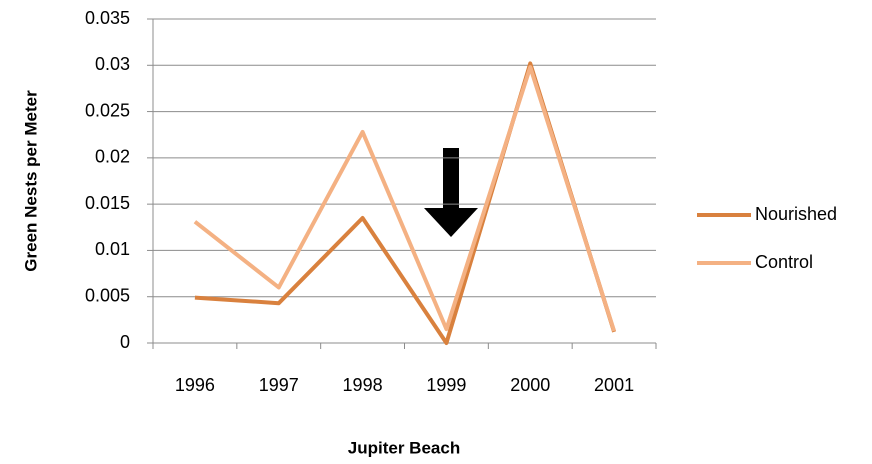  What do you see at coordinates (279, 385) in the screenshot?
I see `x-tick-label: 1997` at bounding box center [279, 385].